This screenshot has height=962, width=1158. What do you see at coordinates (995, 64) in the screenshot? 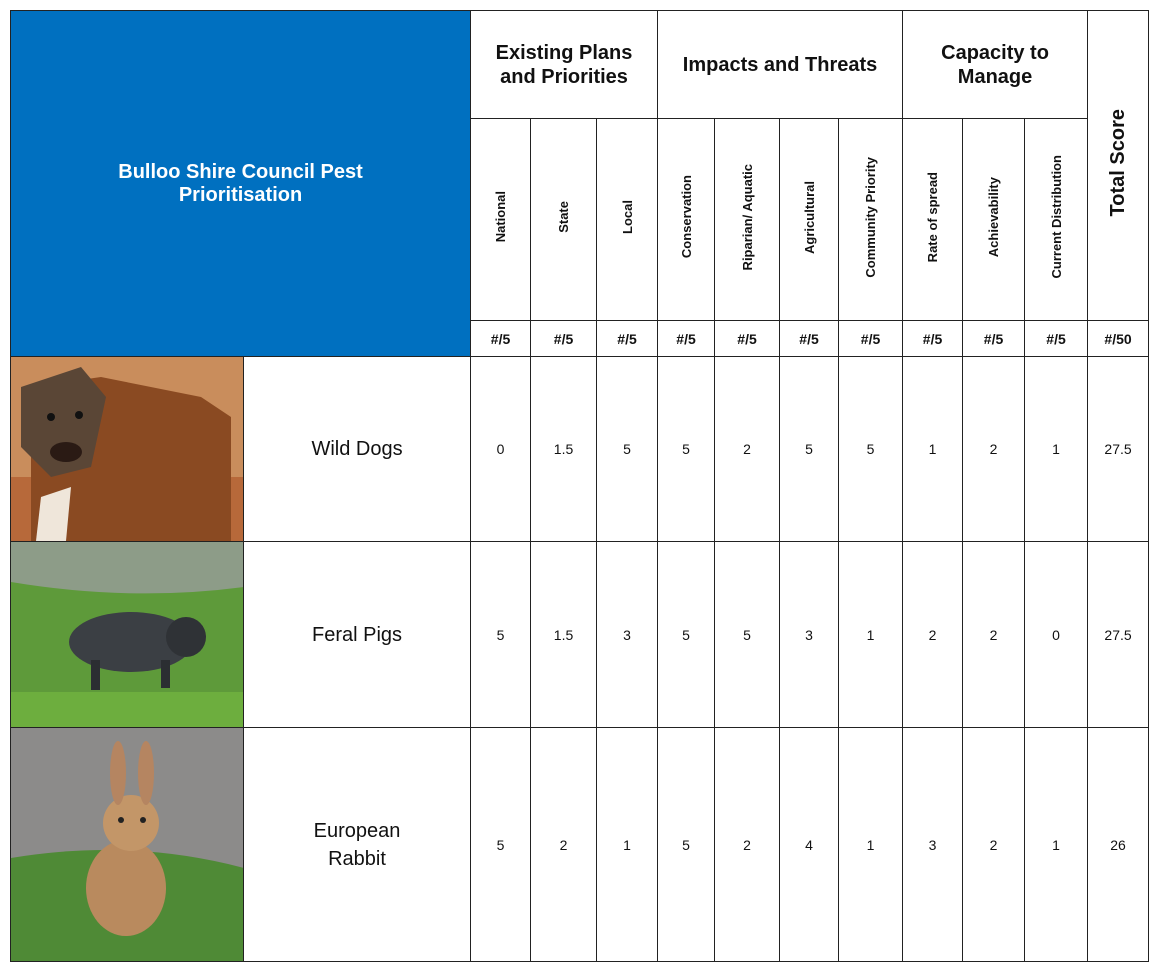
I see `group-header: Capacity to Manage` at bounding box center [995, 64].